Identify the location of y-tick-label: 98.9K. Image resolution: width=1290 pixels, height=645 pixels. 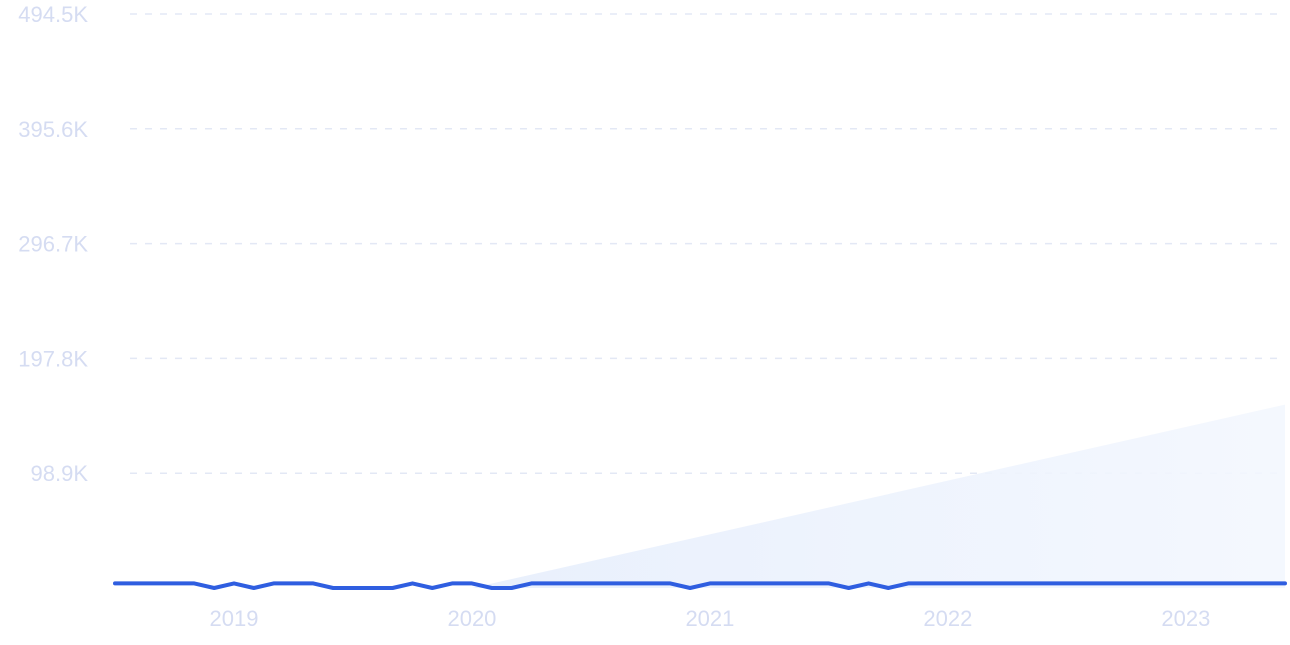
(60, 473).